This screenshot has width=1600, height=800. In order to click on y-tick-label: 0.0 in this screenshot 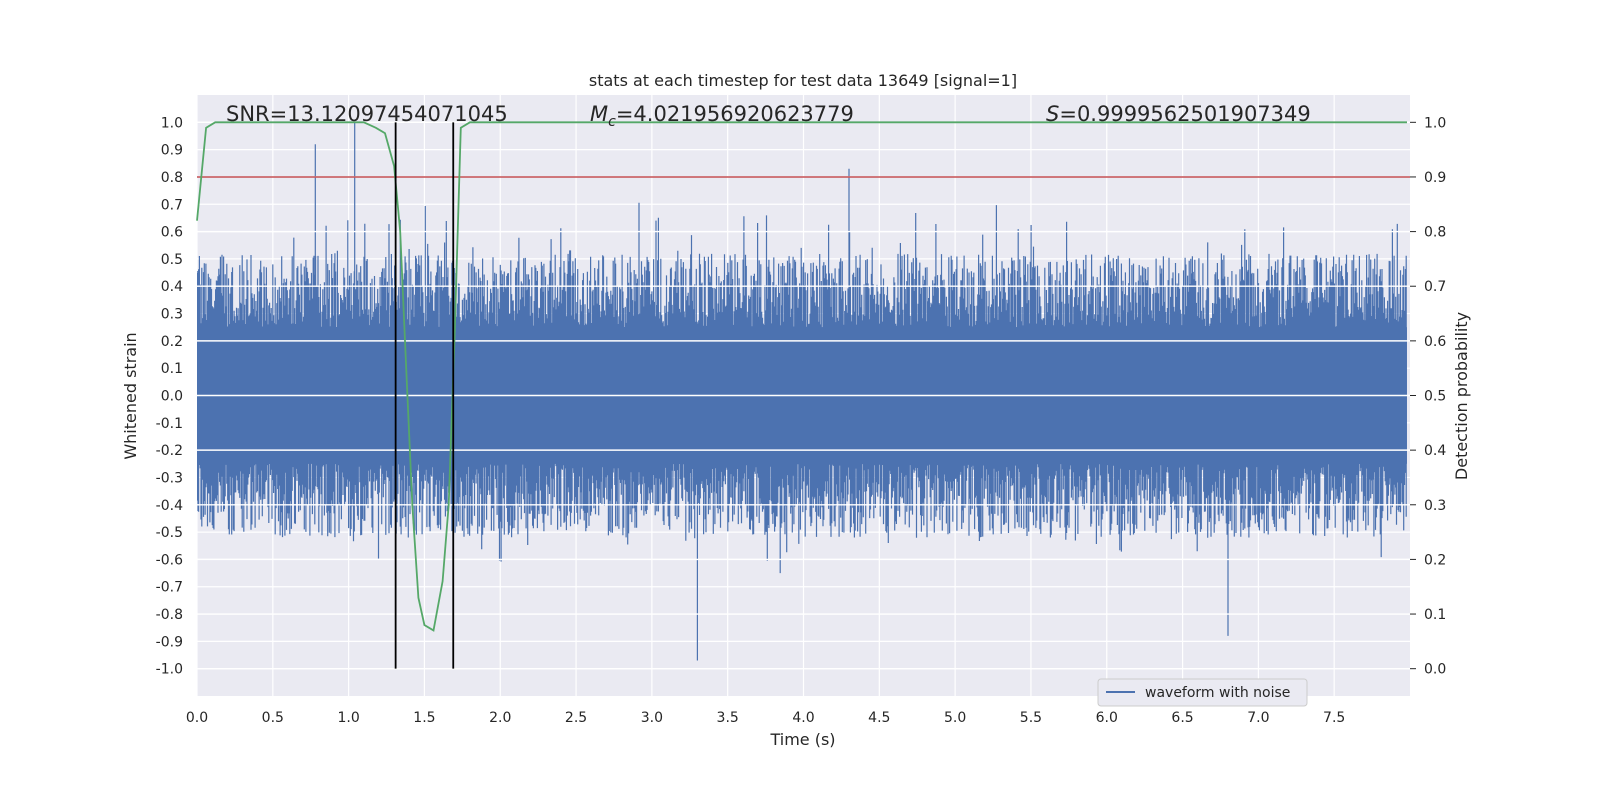, I will do `click(172, 397)`.